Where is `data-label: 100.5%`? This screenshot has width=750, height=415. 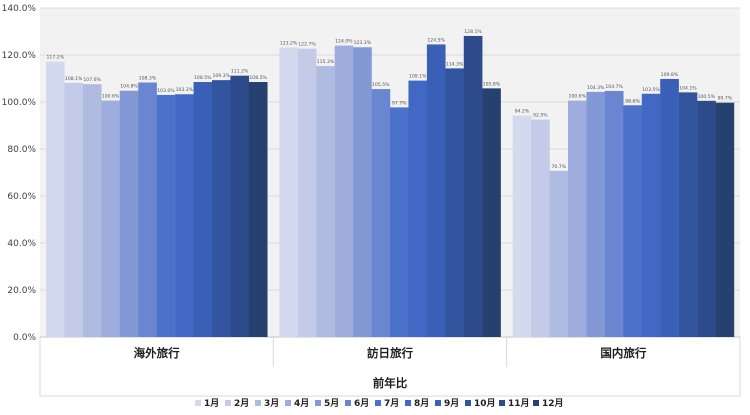
data-label: 100.5% is located at coordinates (707, 97).